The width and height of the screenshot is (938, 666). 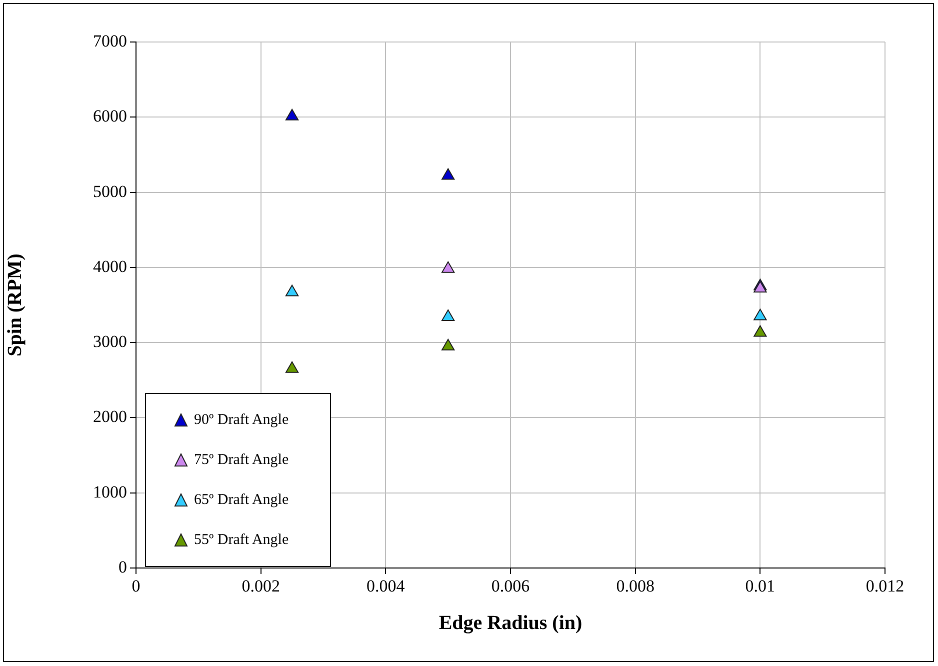 I want to click on x-tick-label: 0.004, so click(x=386, y=586).